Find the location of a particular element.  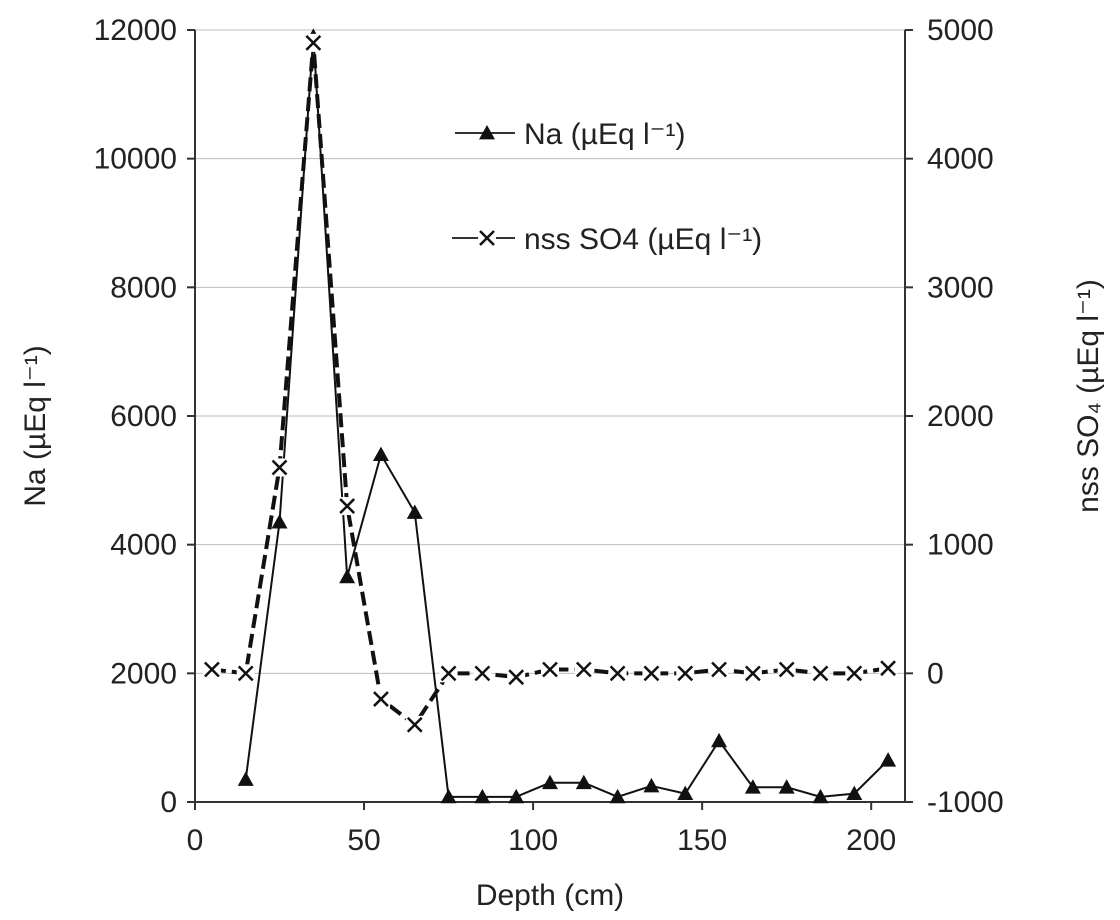

y-left-tick-label: 8000 is located at coordinates (143, 287).